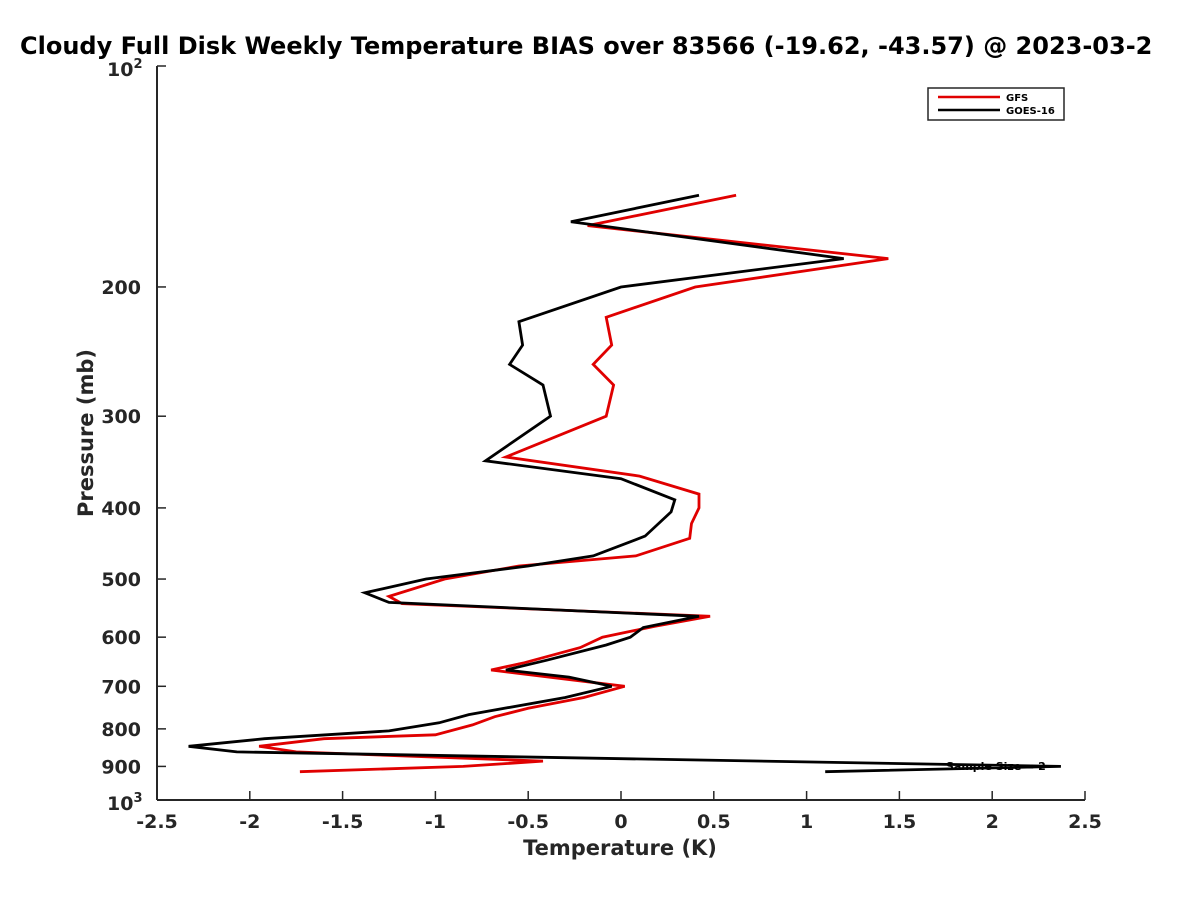  I want to click on y-tick-label: 200, so click(121, 288).